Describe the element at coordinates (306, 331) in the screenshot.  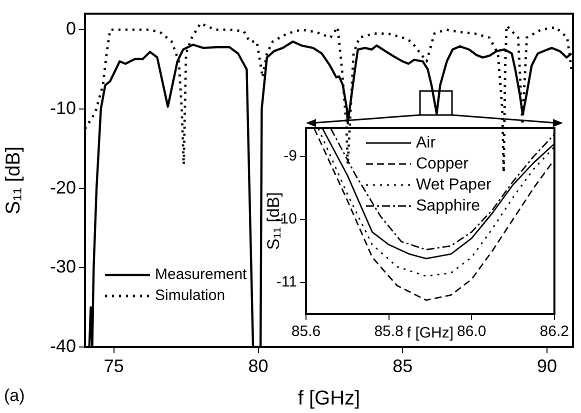
I see `x-tick-label: 85.6` at that location.